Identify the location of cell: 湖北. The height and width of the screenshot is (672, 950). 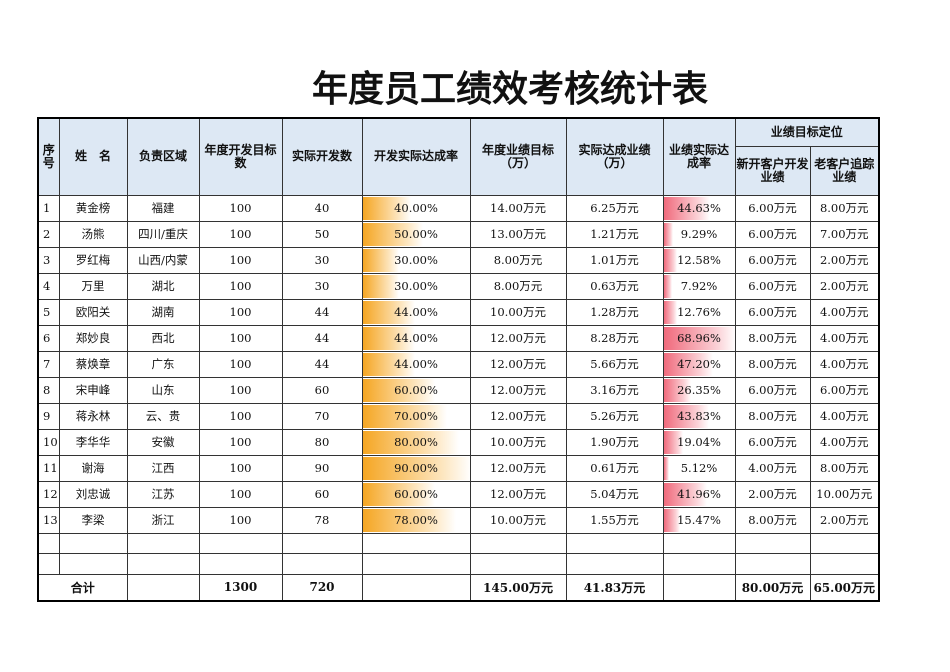
(163, 286).